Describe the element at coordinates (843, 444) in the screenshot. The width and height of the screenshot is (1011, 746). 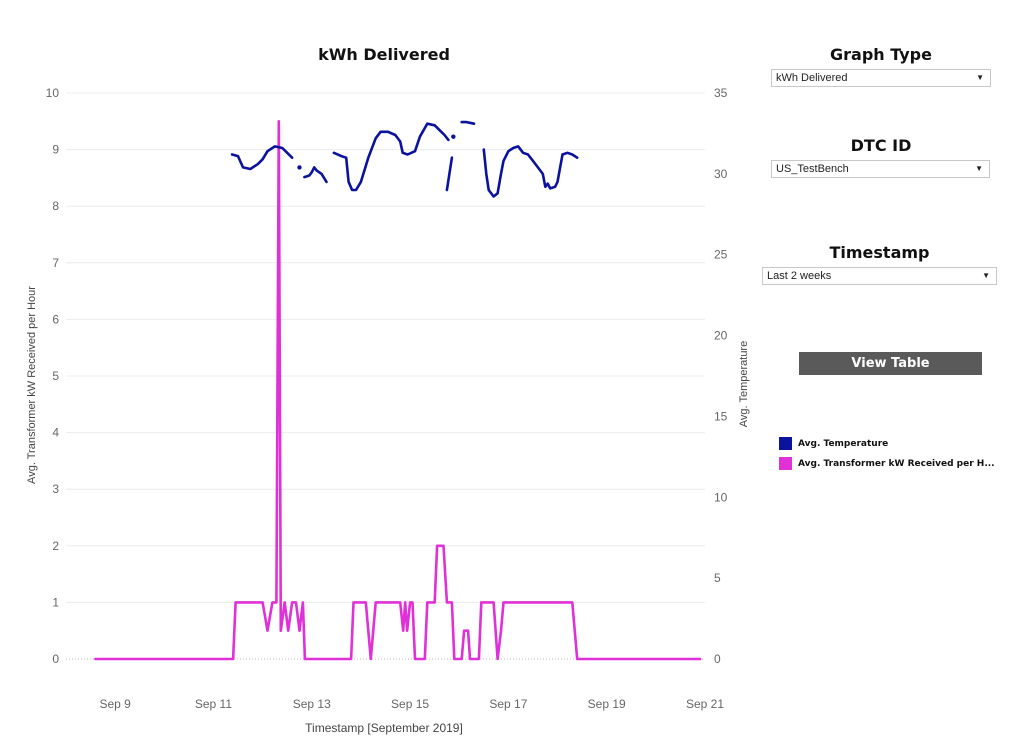
I see `legend-label-temperature: Avg. Temperature` at that location.